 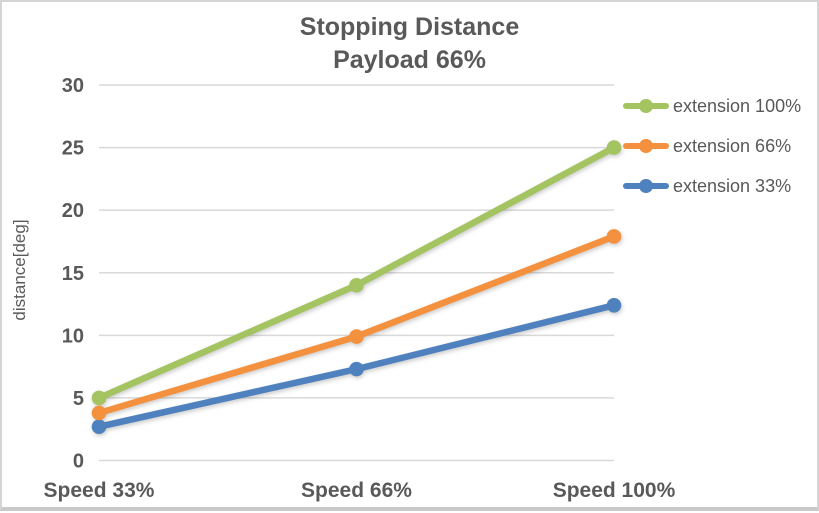 I want to click on svg-text: Speed 100%, so click(x=614, y=490).